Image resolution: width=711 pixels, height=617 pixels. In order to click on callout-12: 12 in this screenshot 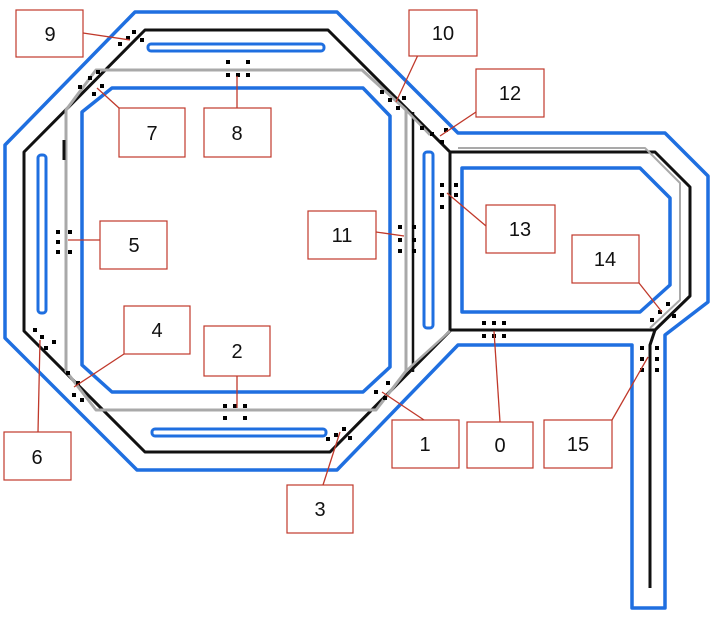, I will do `click(510, 93)`.